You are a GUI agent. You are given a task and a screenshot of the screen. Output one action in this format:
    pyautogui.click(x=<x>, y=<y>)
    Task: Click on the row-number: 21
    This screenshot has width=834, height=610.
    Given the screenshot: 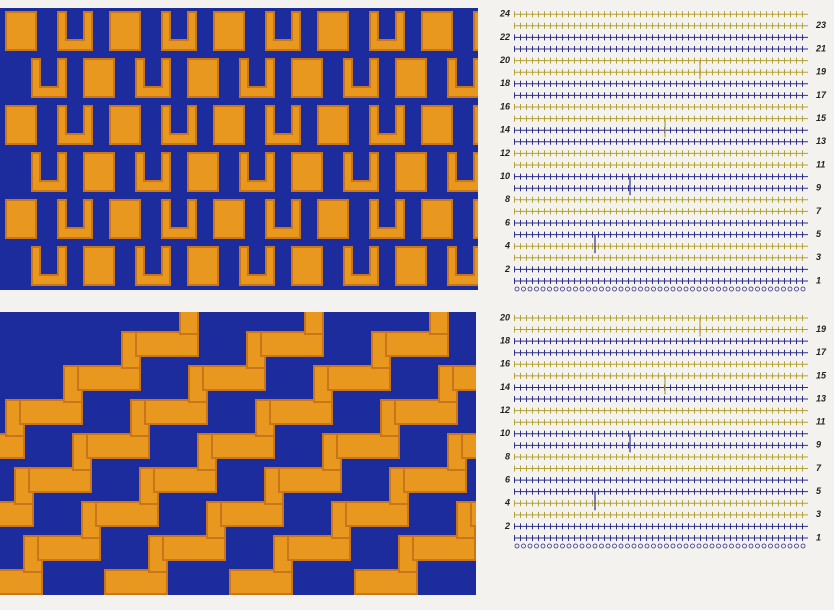 What is the action you would take?
    pyautogui.click(x=820, y=48)
    